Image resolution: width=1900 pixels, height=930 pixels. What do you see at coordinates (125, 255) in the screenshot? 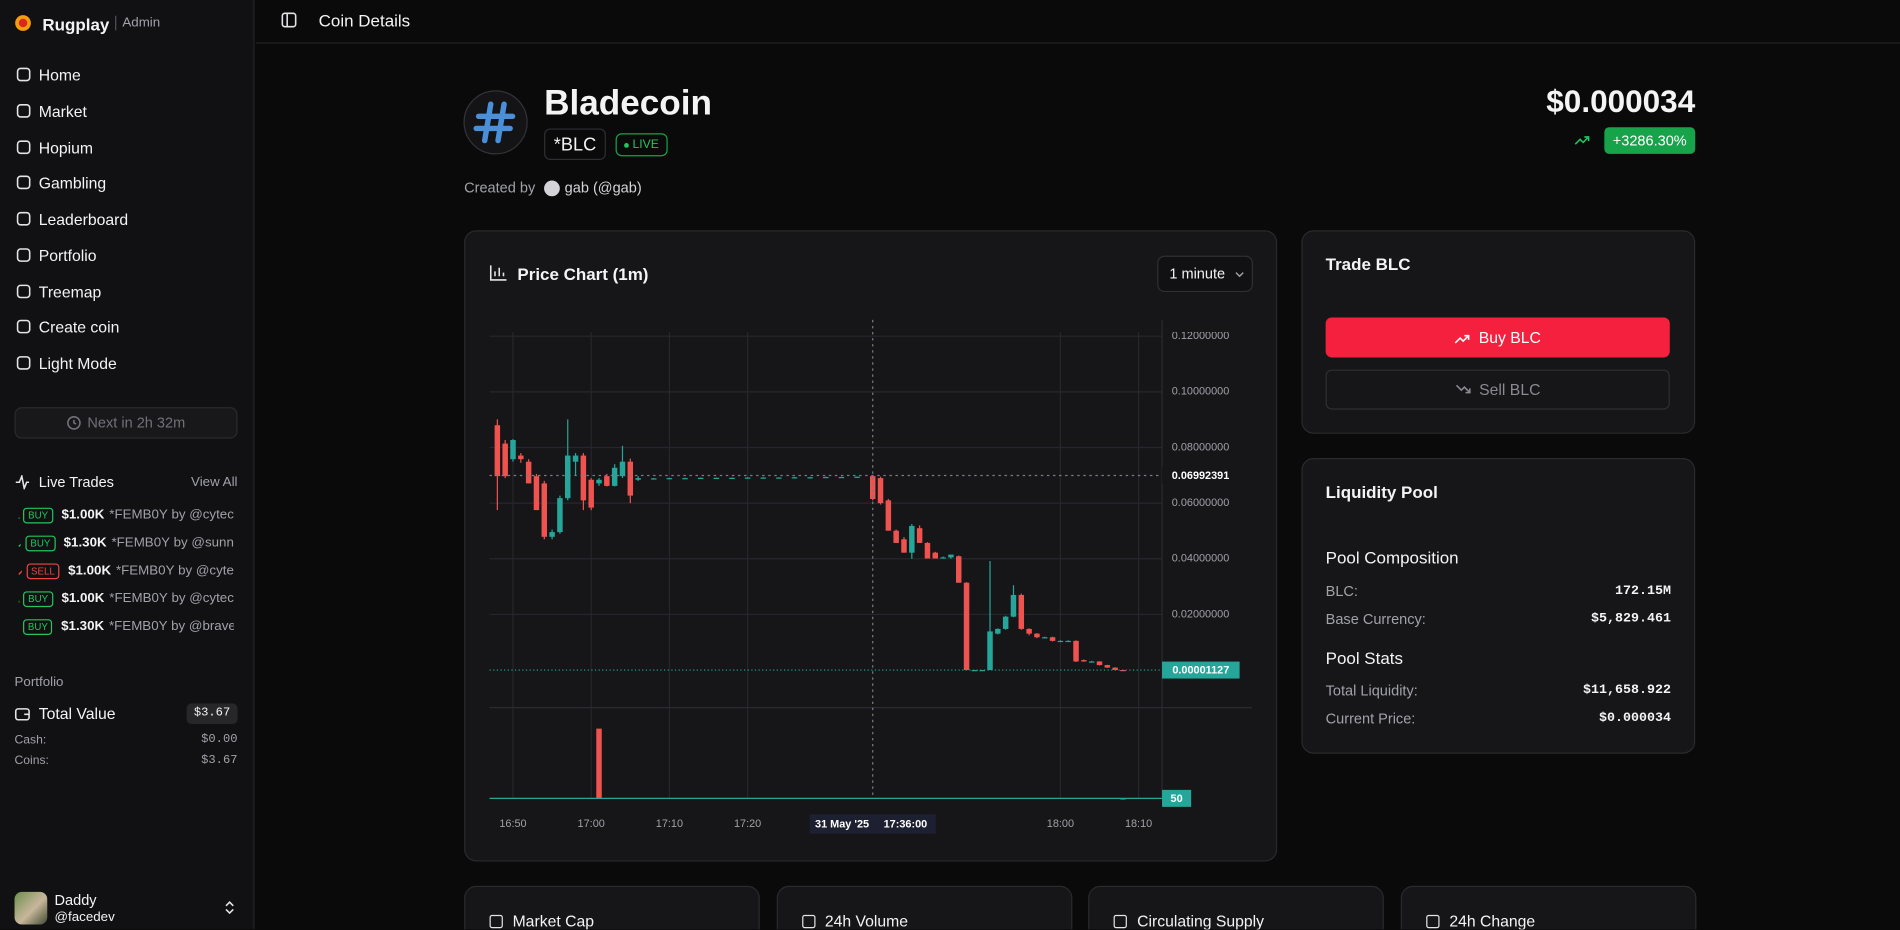
I see `nav-item: Portfolio` at bounding box center [125, 255].